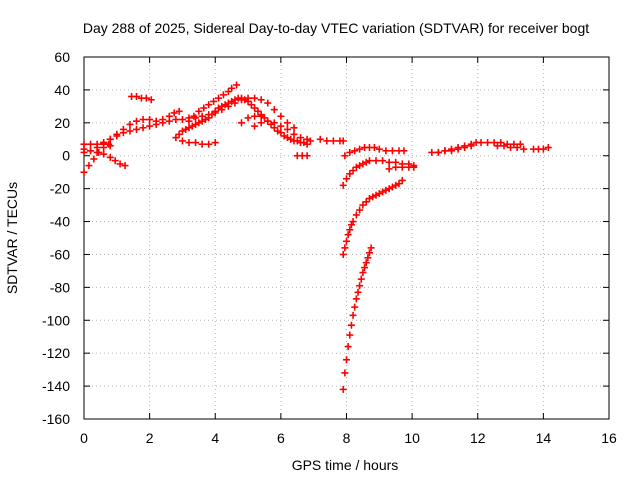  What do you see at coordinates (215, 438) in the screenshot?
I see `x-tick-label: 4` at bounding box center [215, 438].